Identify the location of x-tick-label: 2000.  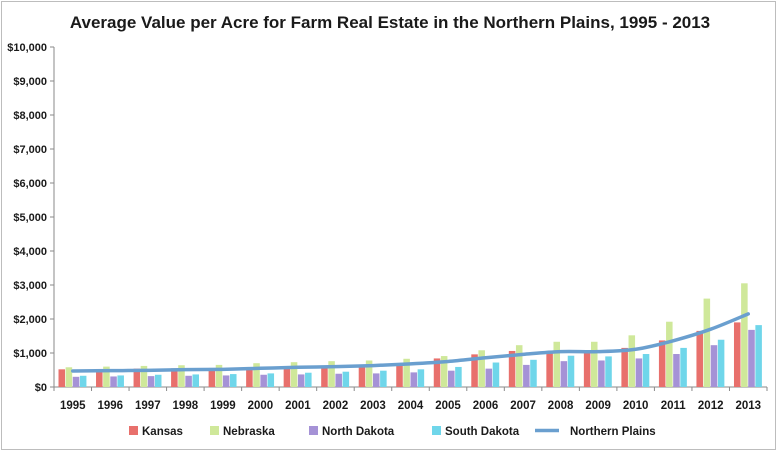
(261, 406).